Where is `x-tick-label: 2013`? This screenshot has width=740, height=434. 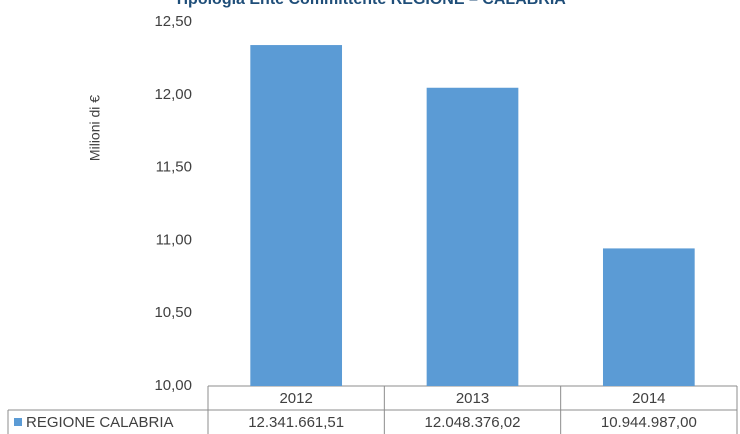 x-tick-label: 2013 is located at coordinates (472, 398).